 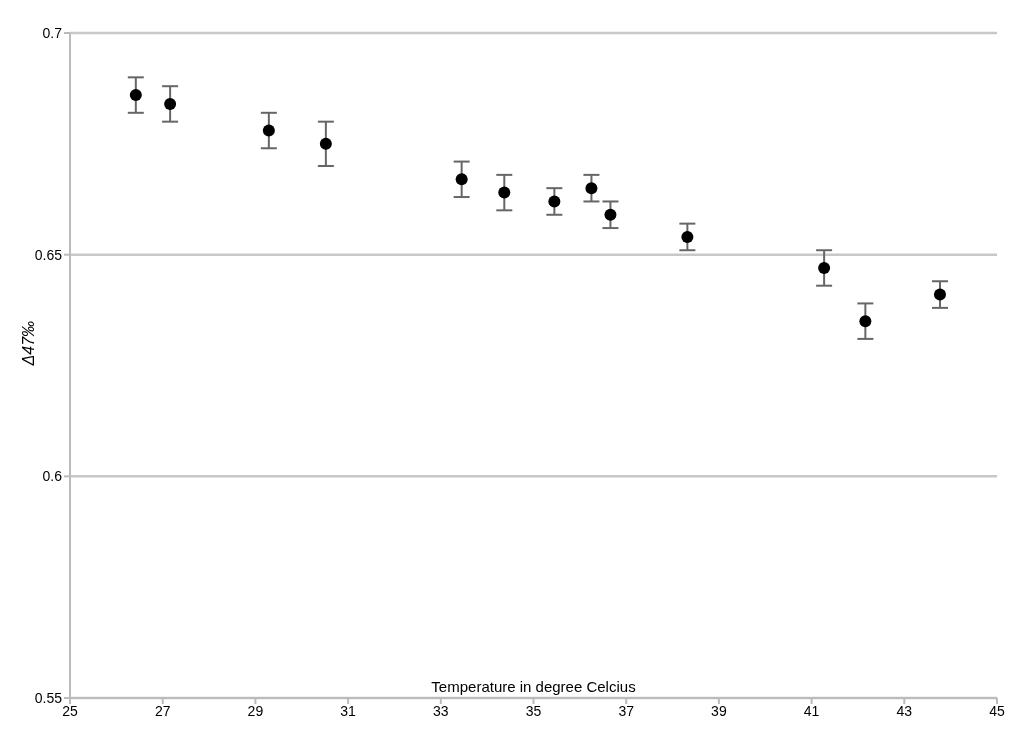 I want to click on x-tick-label: 45, so click(x=997, y=710).